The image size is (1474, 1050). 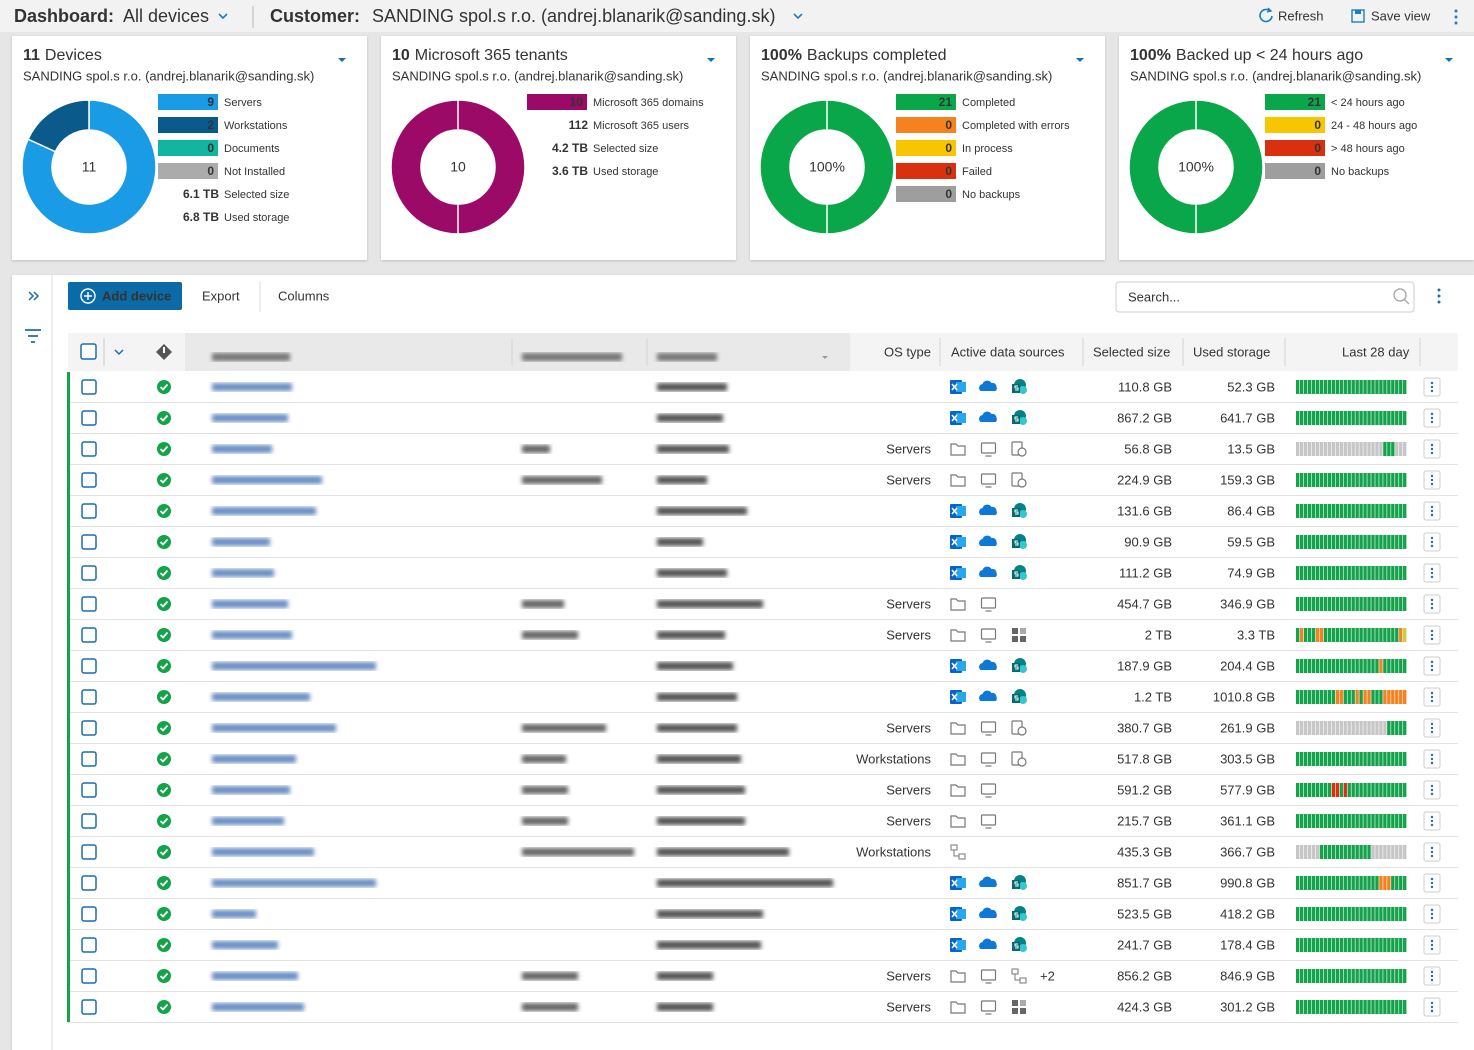 I want to click on stat-value: 6.1 TB, so click(x=201, y=194).